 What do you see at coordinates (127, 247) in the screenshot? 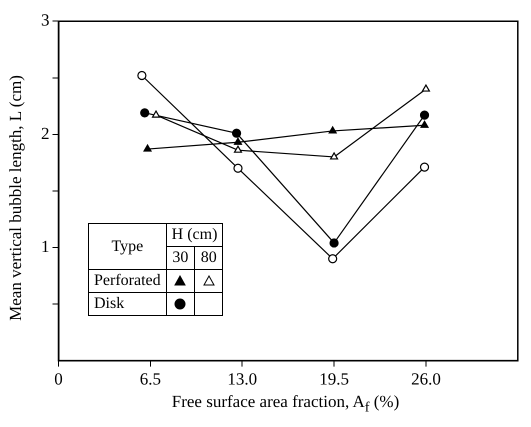
I see `annotation: Type` at bounding box center [127, 247].